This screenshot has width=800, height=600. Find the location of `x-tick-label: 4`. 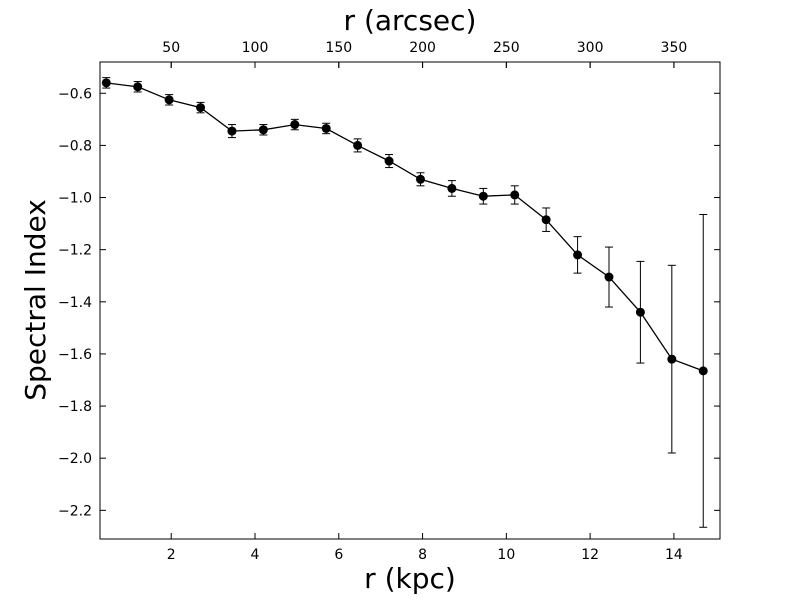

x-tick-label: 4 is located at coordinates (255, 555).